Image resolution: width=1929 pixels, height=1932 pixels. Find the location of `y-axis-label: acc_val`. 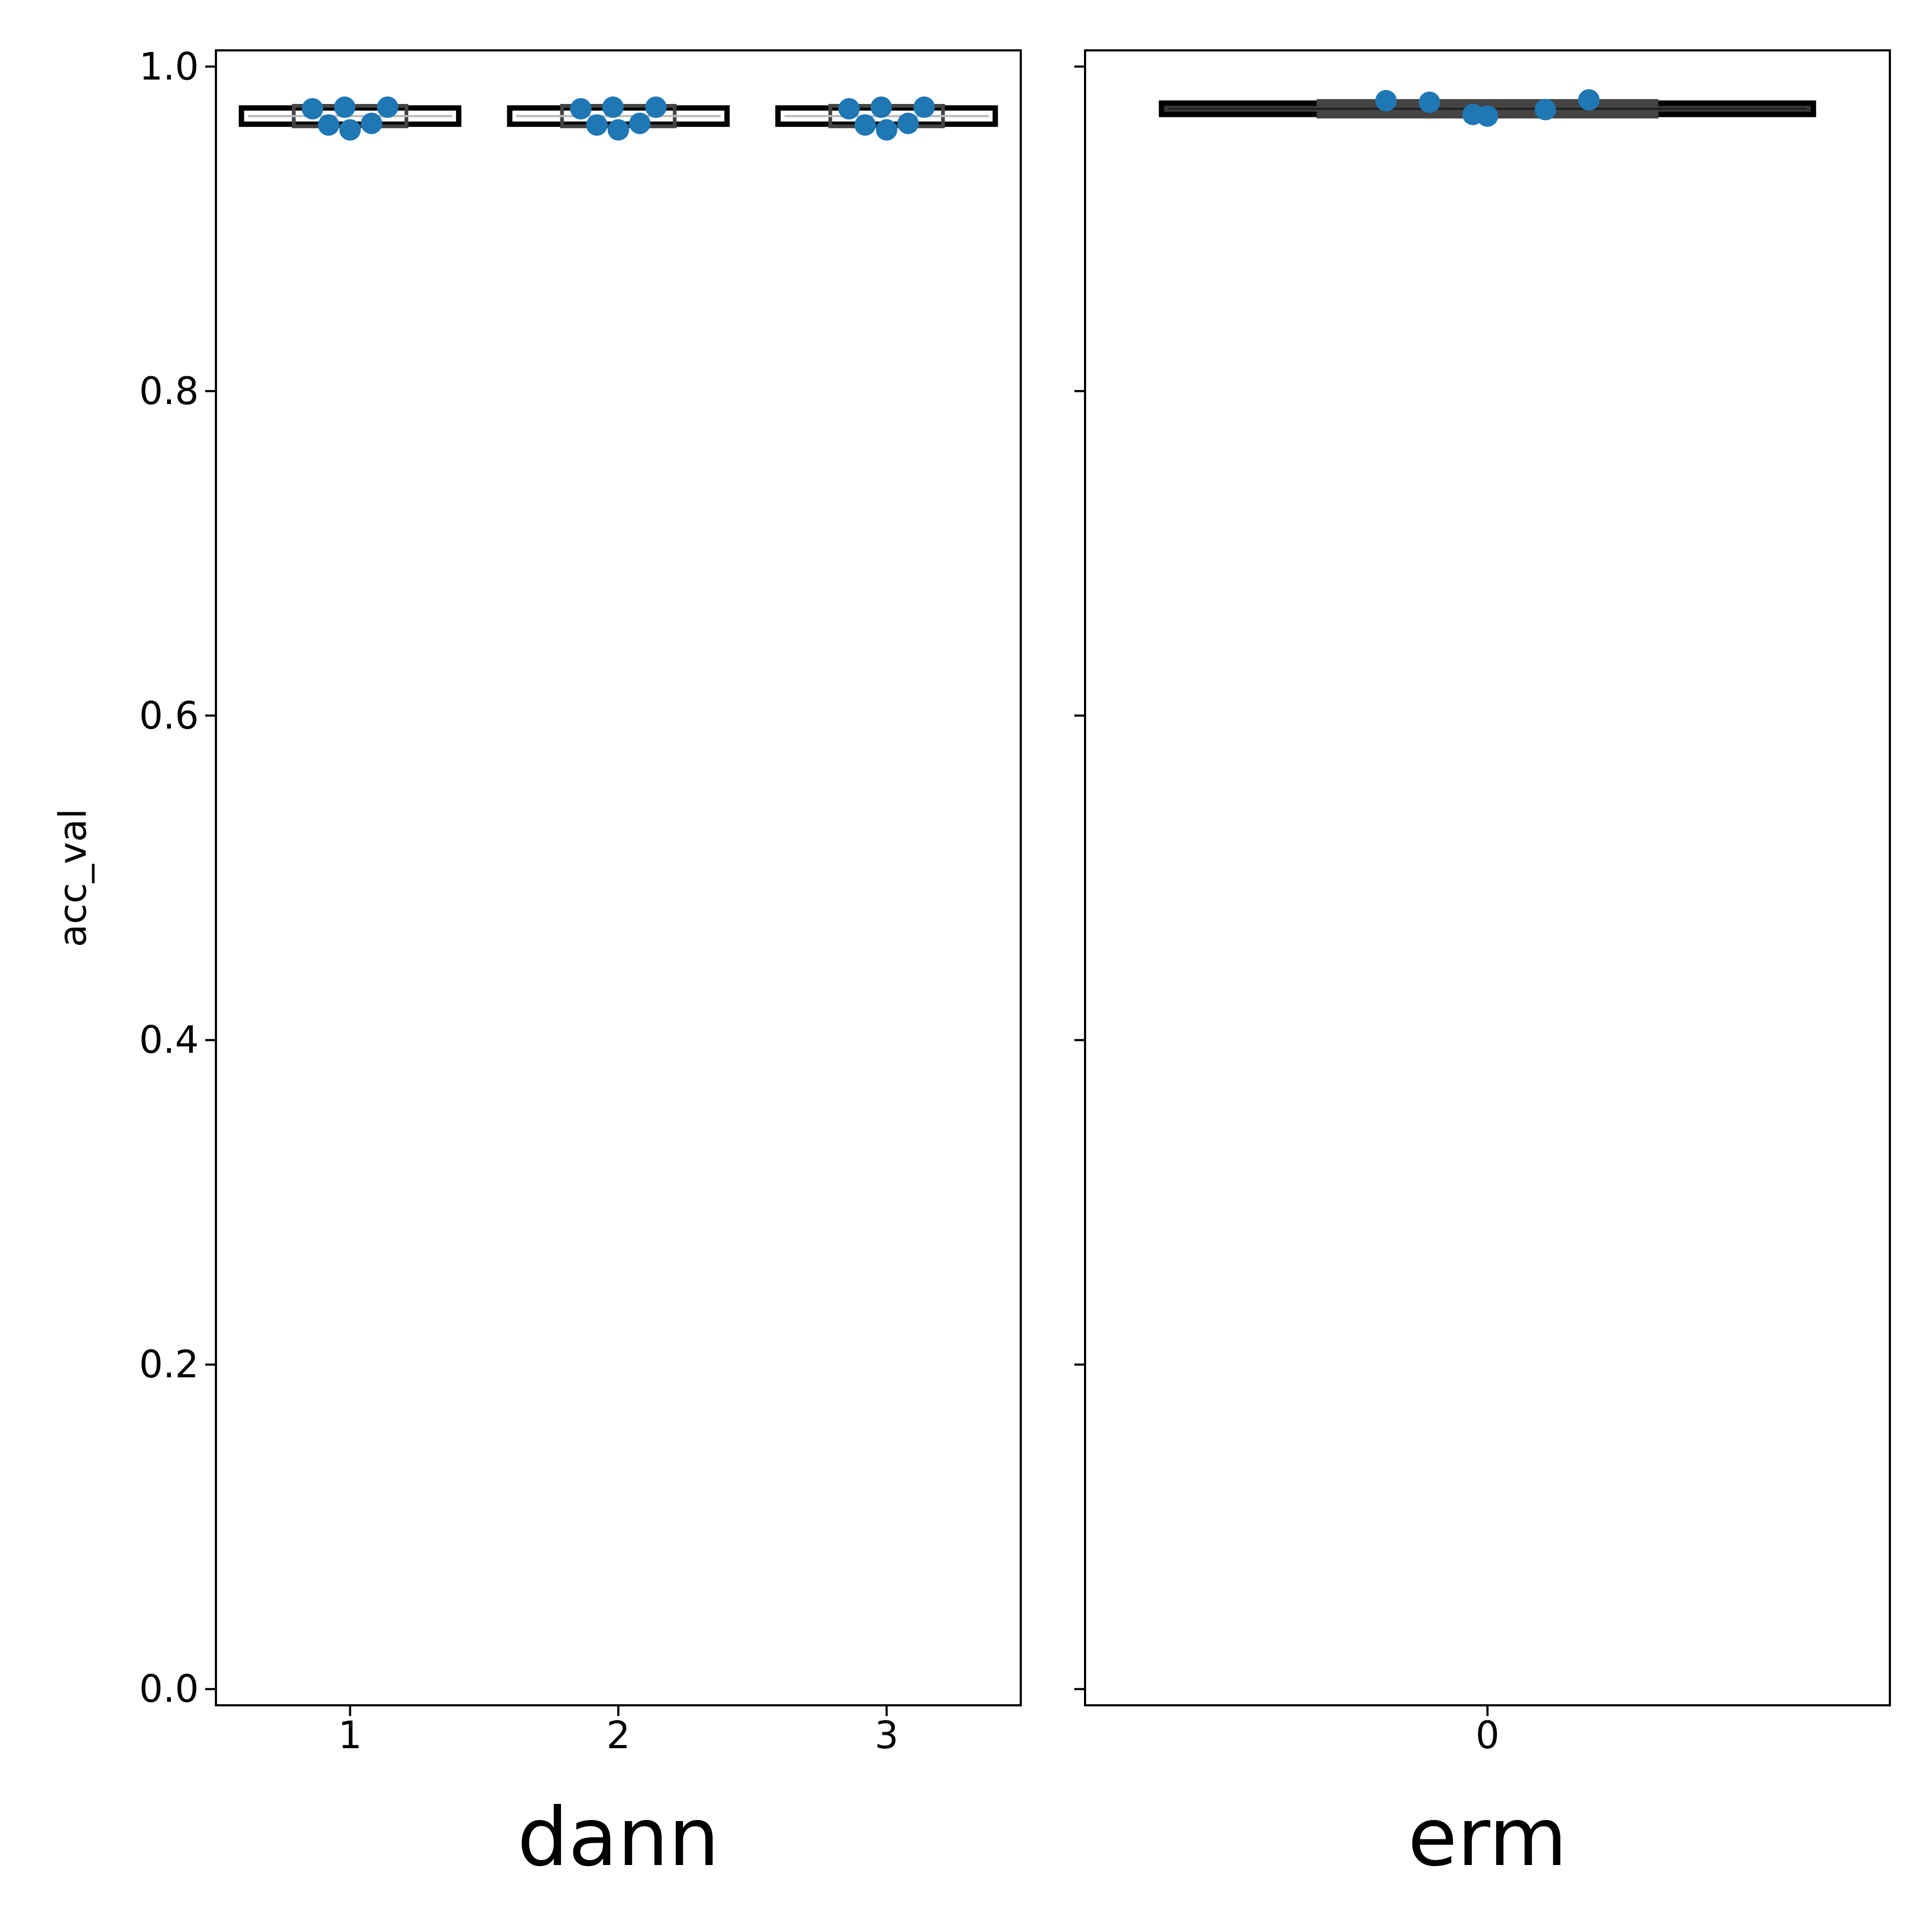

y-axis-label: acc_val is located at coordinates (73, 878).